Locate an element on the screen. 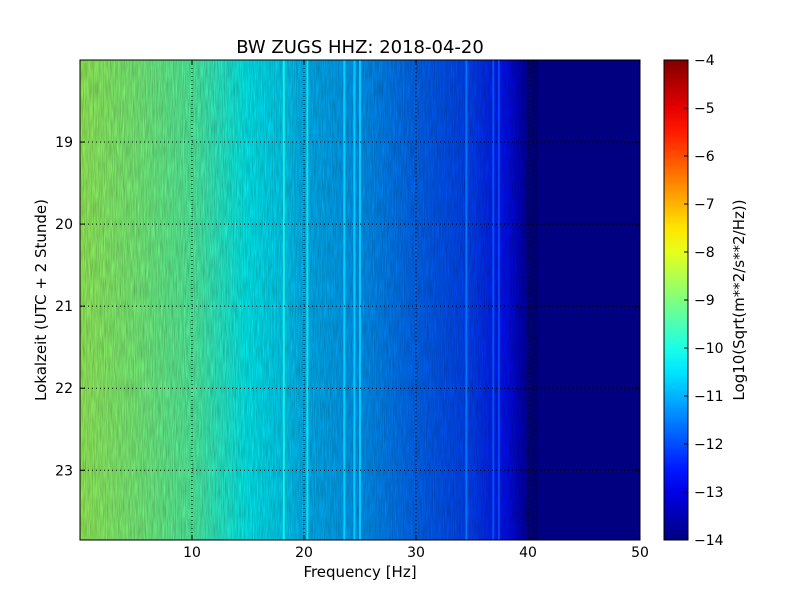 This screenshot has width=800, height=600. colorbar-tick-label: −13 is located at coordinates (709, 493).